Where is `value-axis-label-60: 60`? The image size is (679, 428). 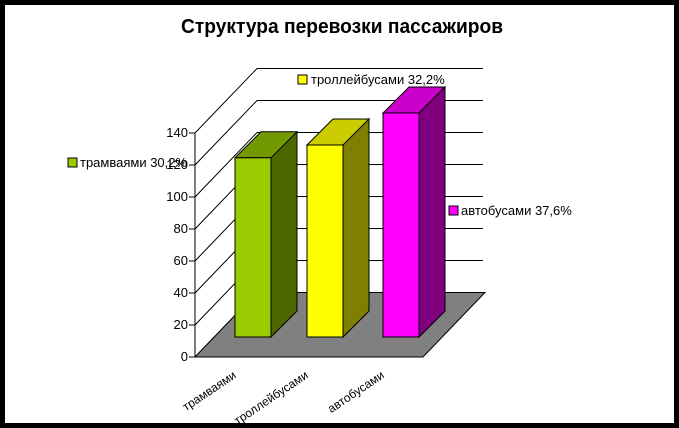 value-axis-label-60: 60 is located at coordinates (181, 260).